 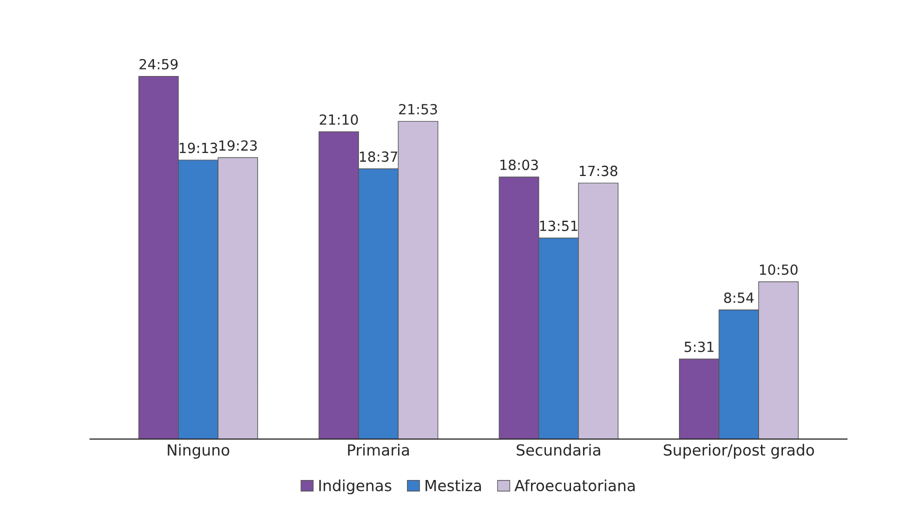 I want to click on data-label: 10:50, so click(x=779, y=269).